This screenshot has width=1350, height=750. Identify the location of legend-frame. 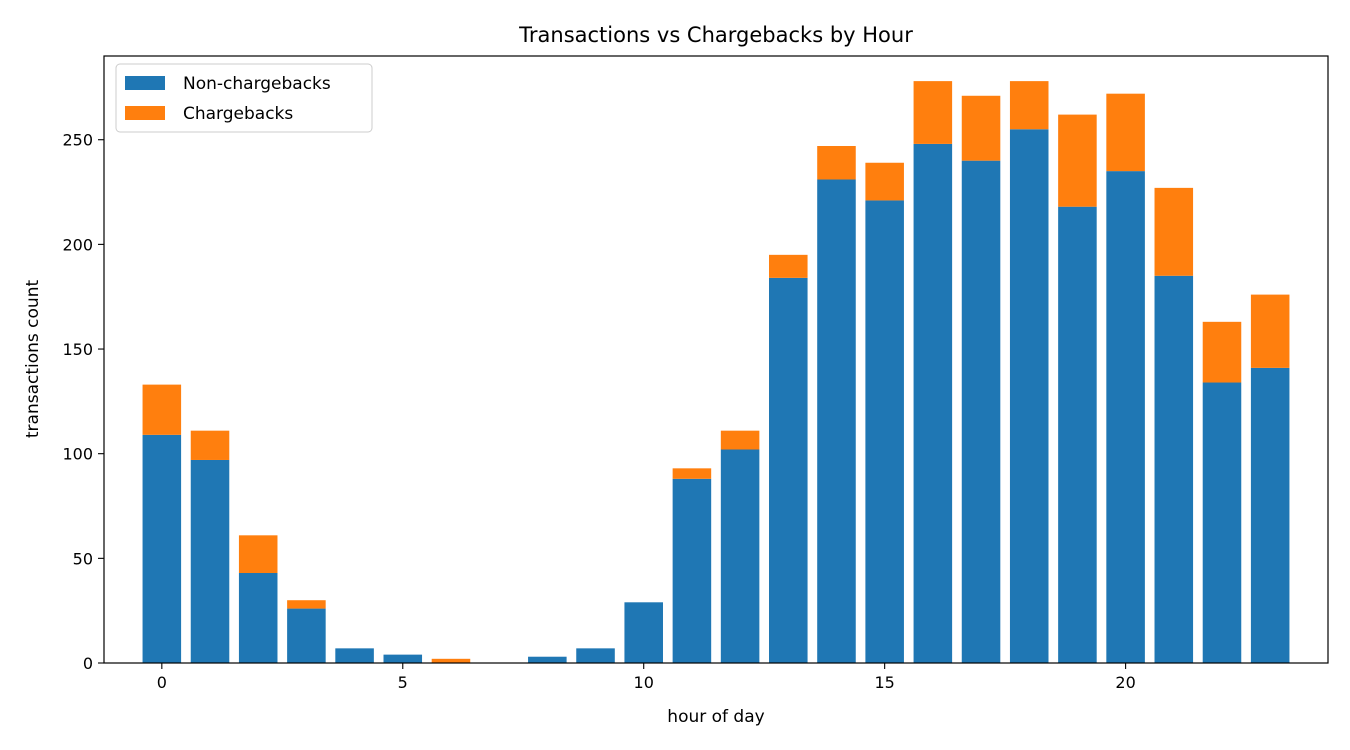
(244, 98).